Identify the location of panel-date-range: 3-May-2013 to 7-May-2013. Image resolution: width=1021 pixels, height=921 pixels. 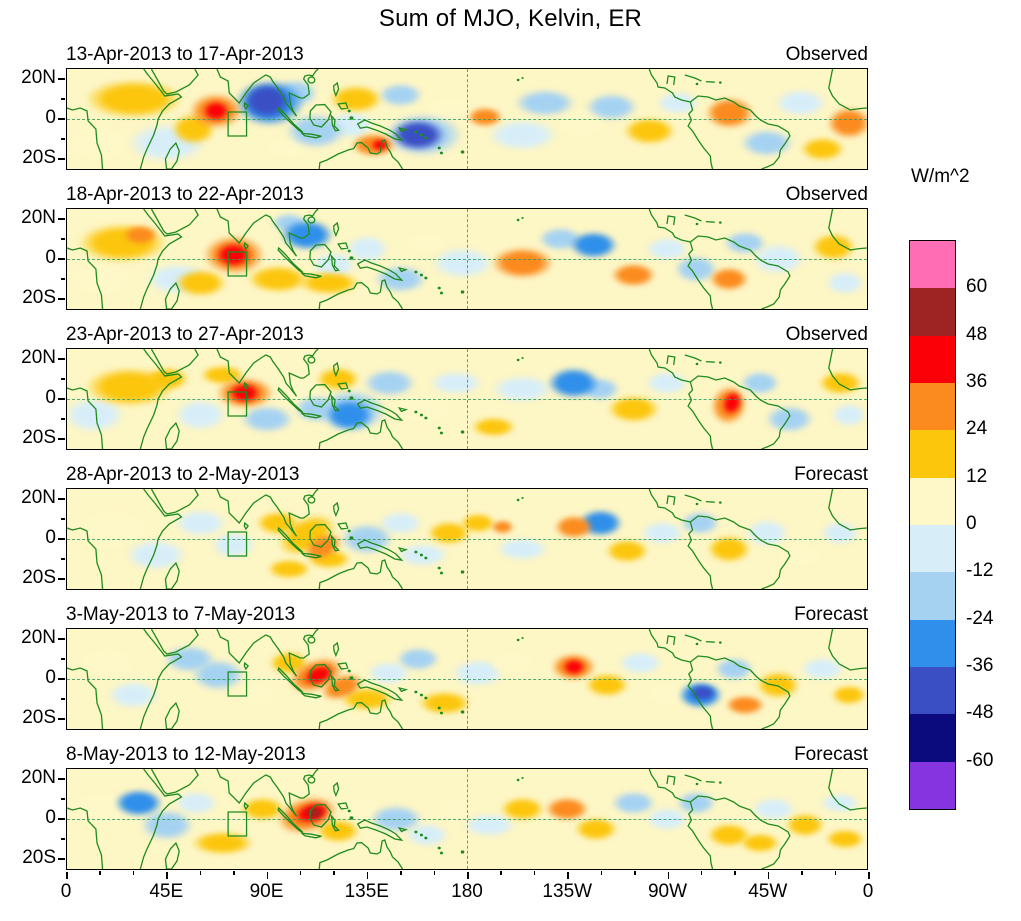
(181, 614).